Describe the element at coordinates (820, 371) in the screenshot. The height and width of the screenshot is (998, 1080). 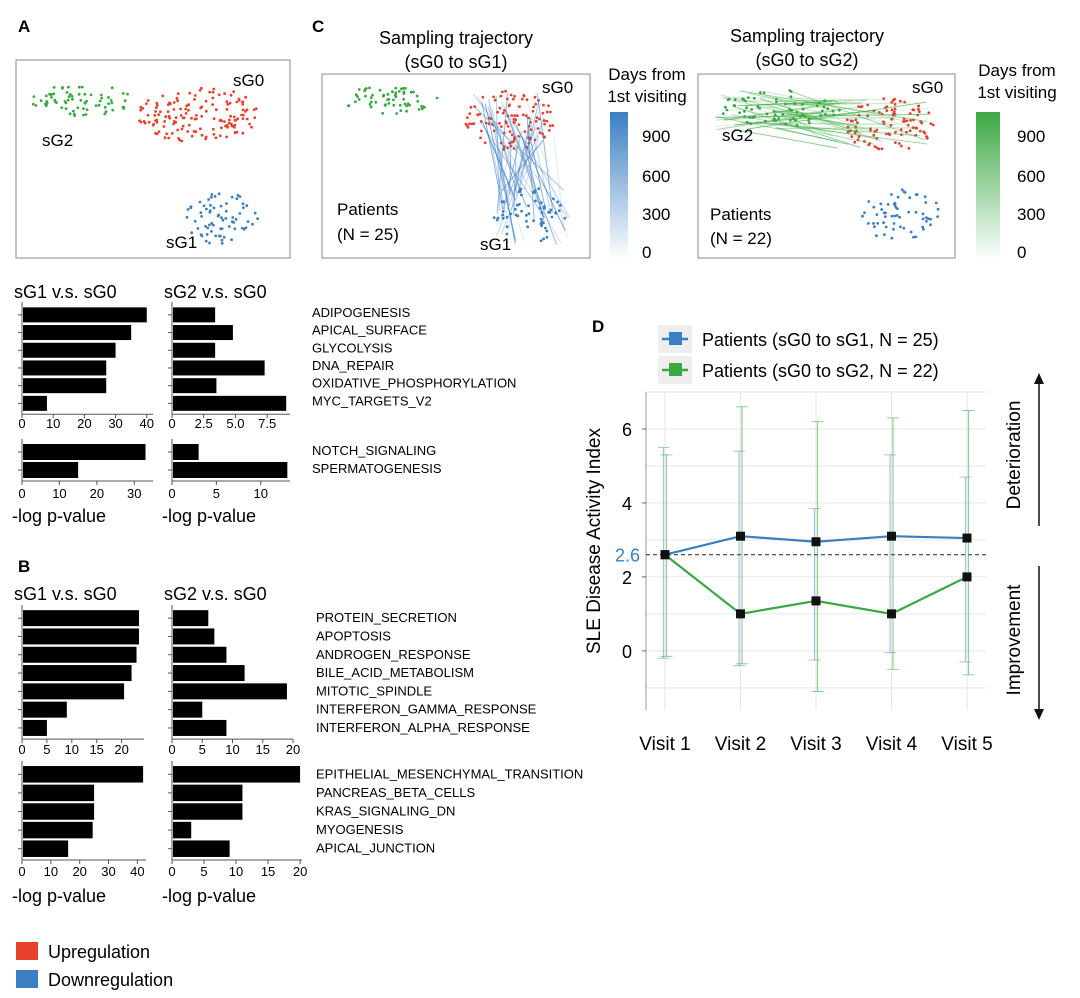
I see `legend-label: Patients (sG0 to sG2, N = 22)` at that location.